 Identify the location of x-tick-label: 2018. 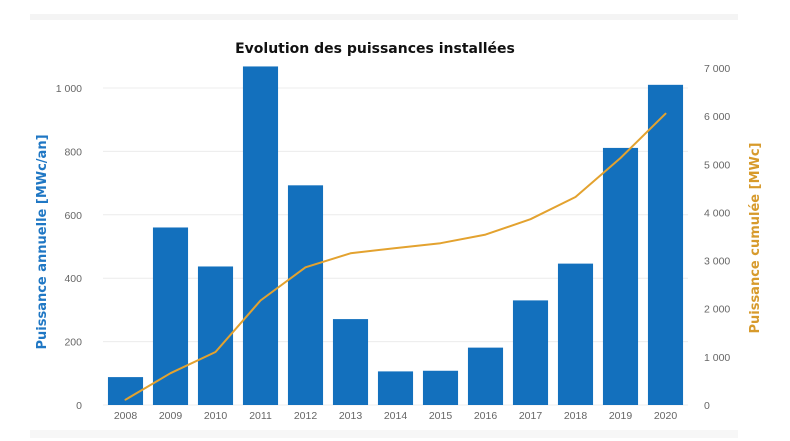
(576, 416).